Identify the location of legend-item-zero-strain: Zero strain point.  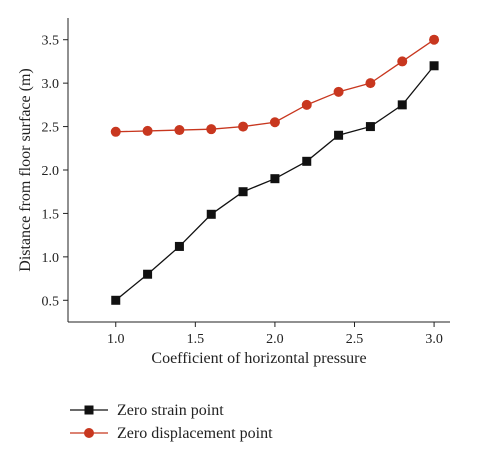
(147, 410).